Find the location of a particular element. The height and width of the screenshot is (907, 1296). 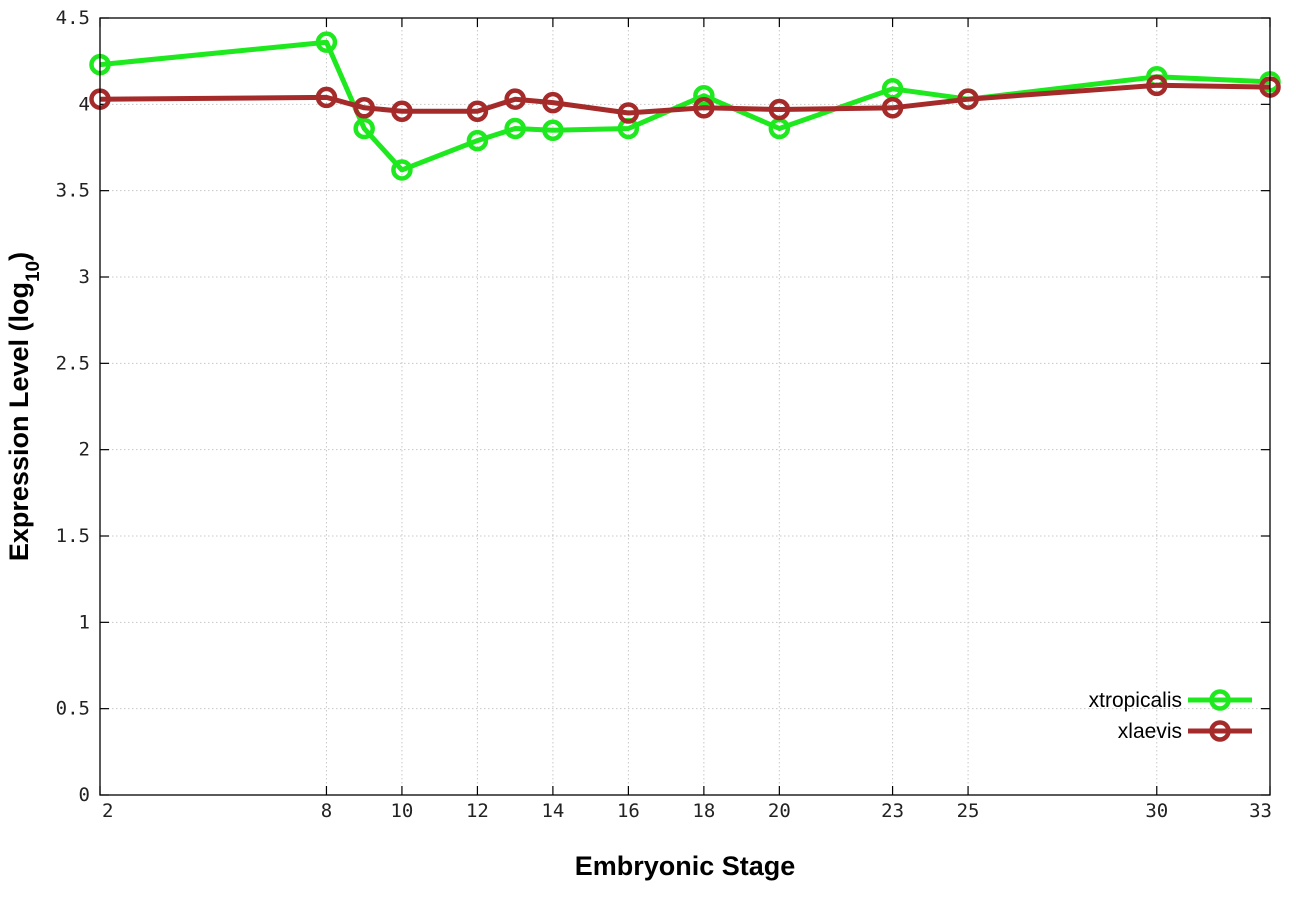

legend-item-xlaevis: xlaevis is located at coordinates (1185, 731).